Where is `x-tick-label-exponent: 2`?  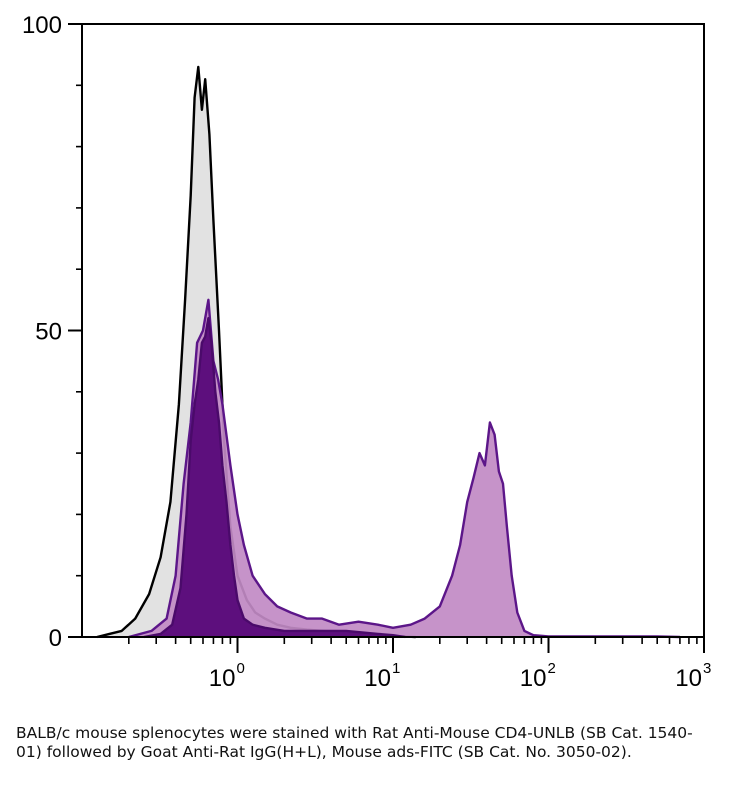 x-tick-label-exponent: 2 is located at coordinates (552, 668).